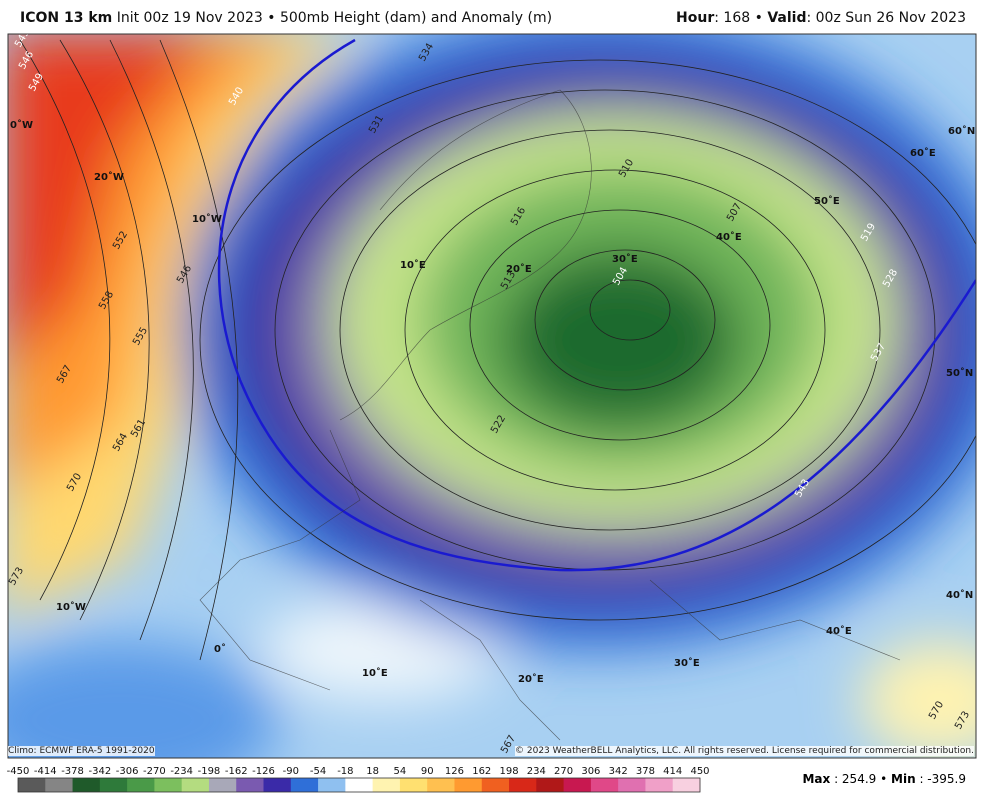 Image resolution: width=984 pixels, height=808 pixels. Describe the element at coordinates (695, 18) in the screenshot. I see `hour-label: Hour` at that location.